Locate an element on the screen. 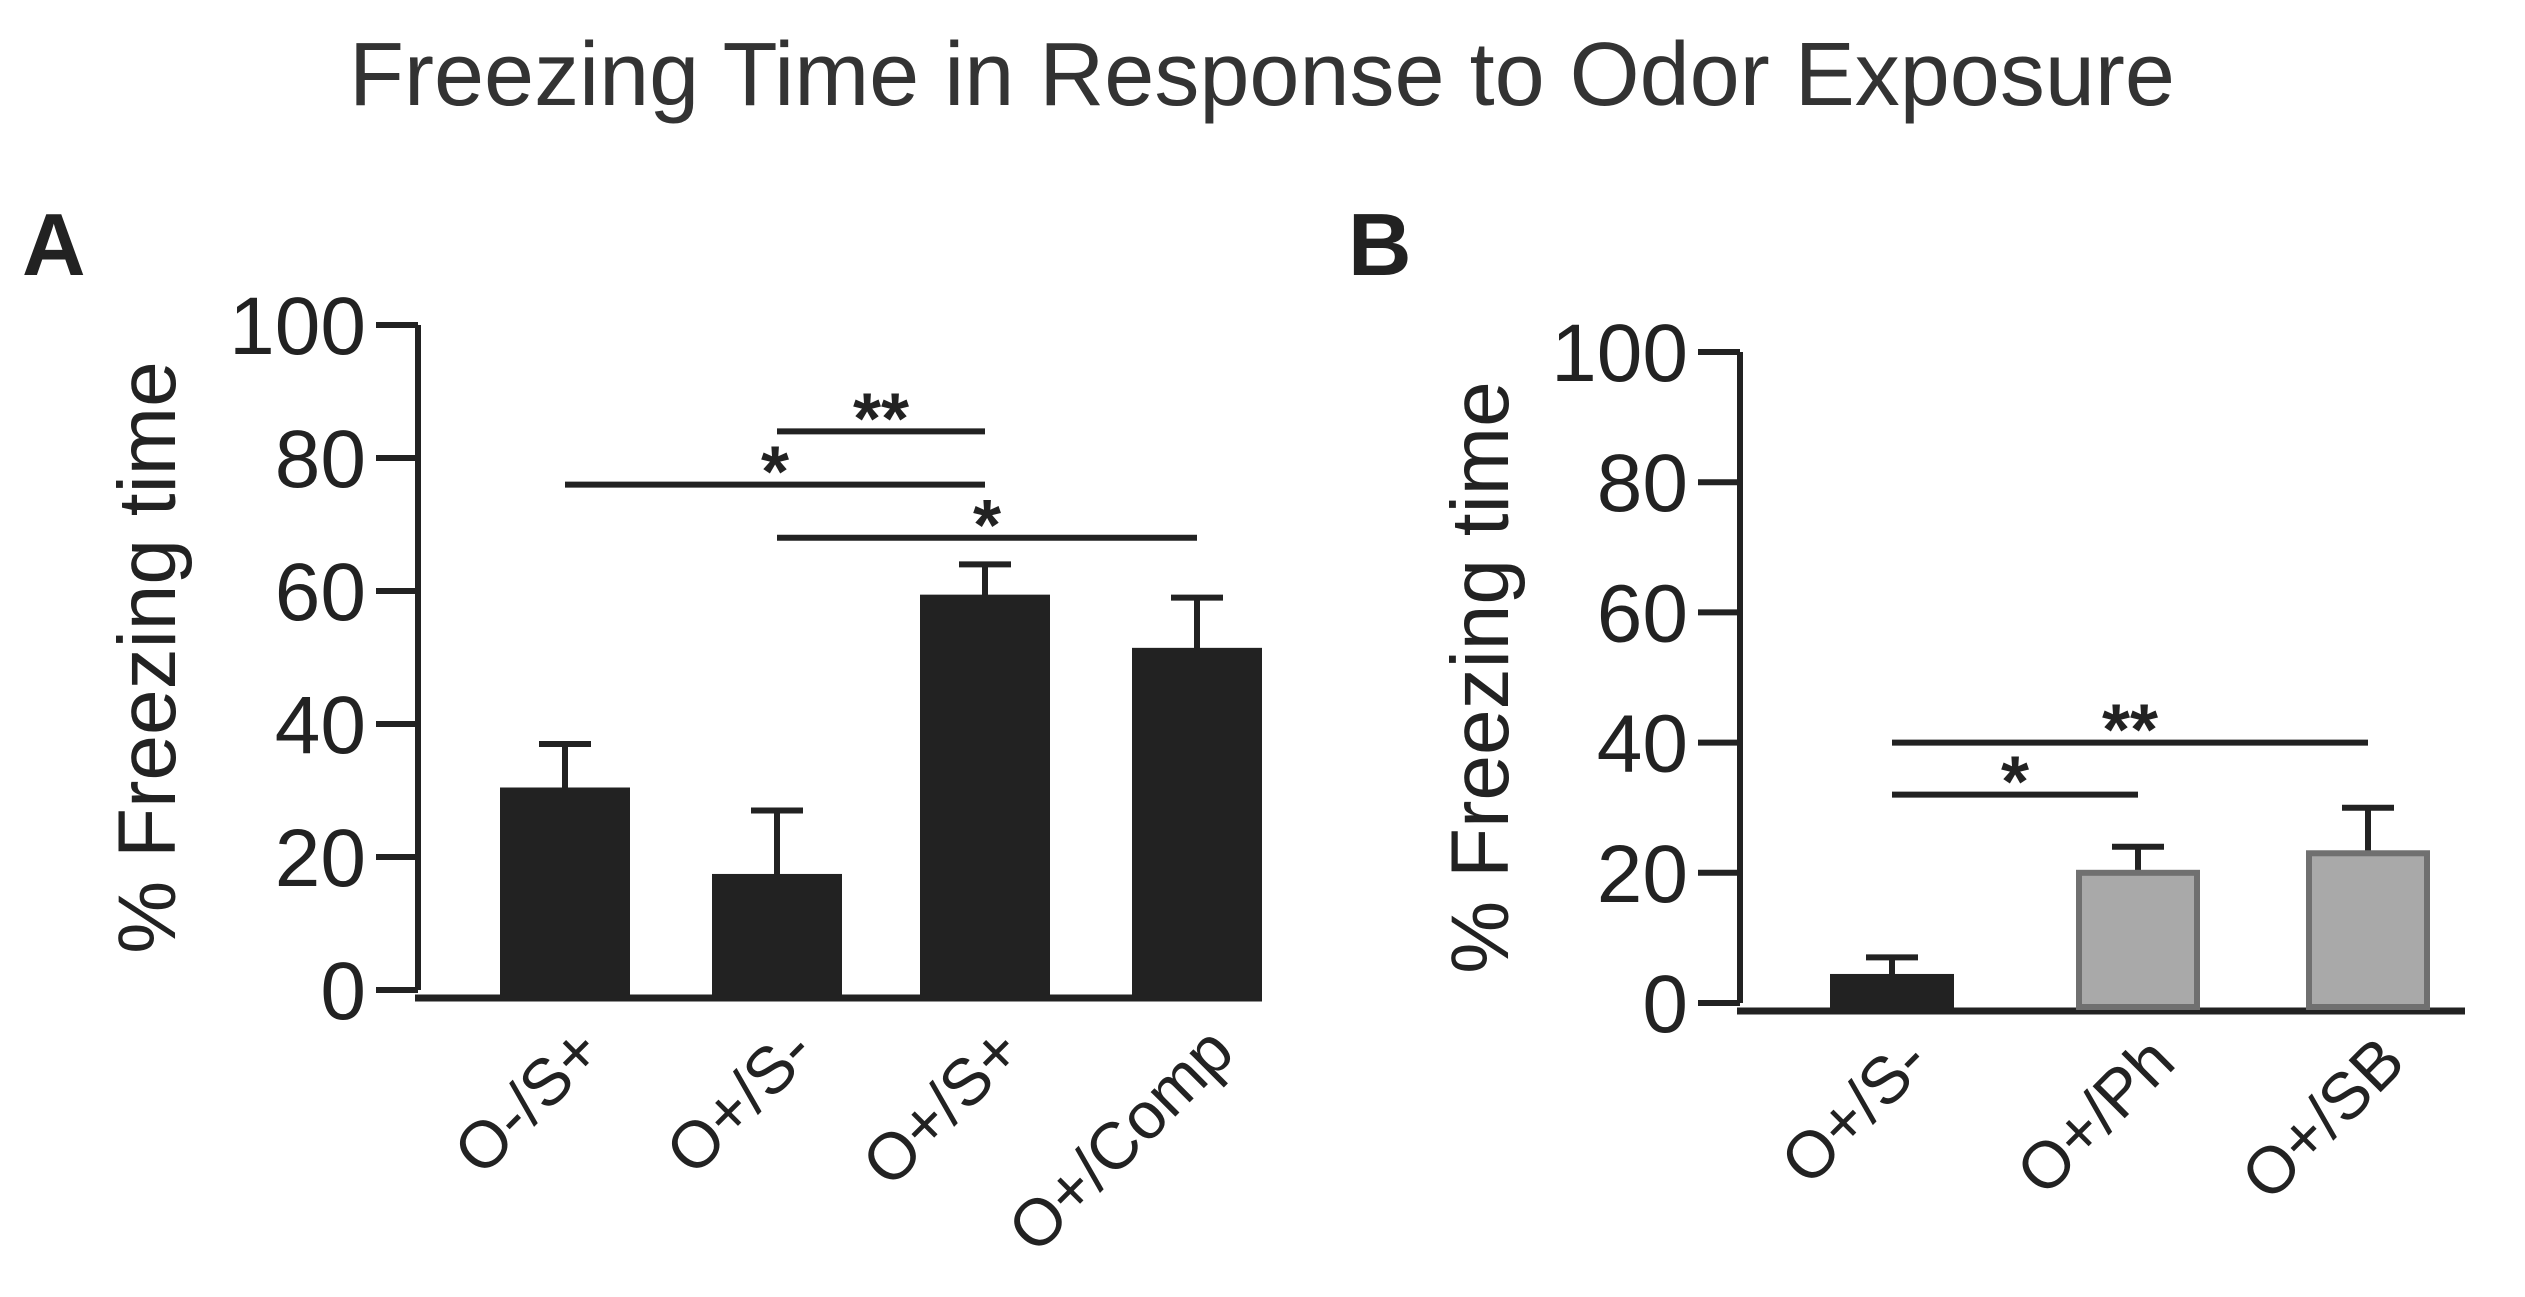 The image size is (2525, 1297). panel-b-category-label: O+/SB is located at coordinates (2322, 1118).